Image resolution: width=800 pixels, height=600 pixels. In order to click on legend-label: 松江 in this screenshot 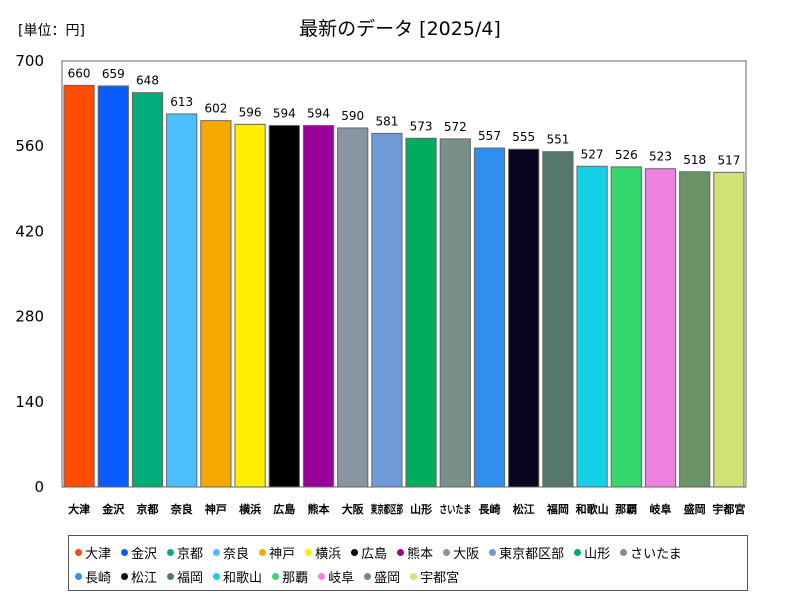, I will do `click(144, 578)`.